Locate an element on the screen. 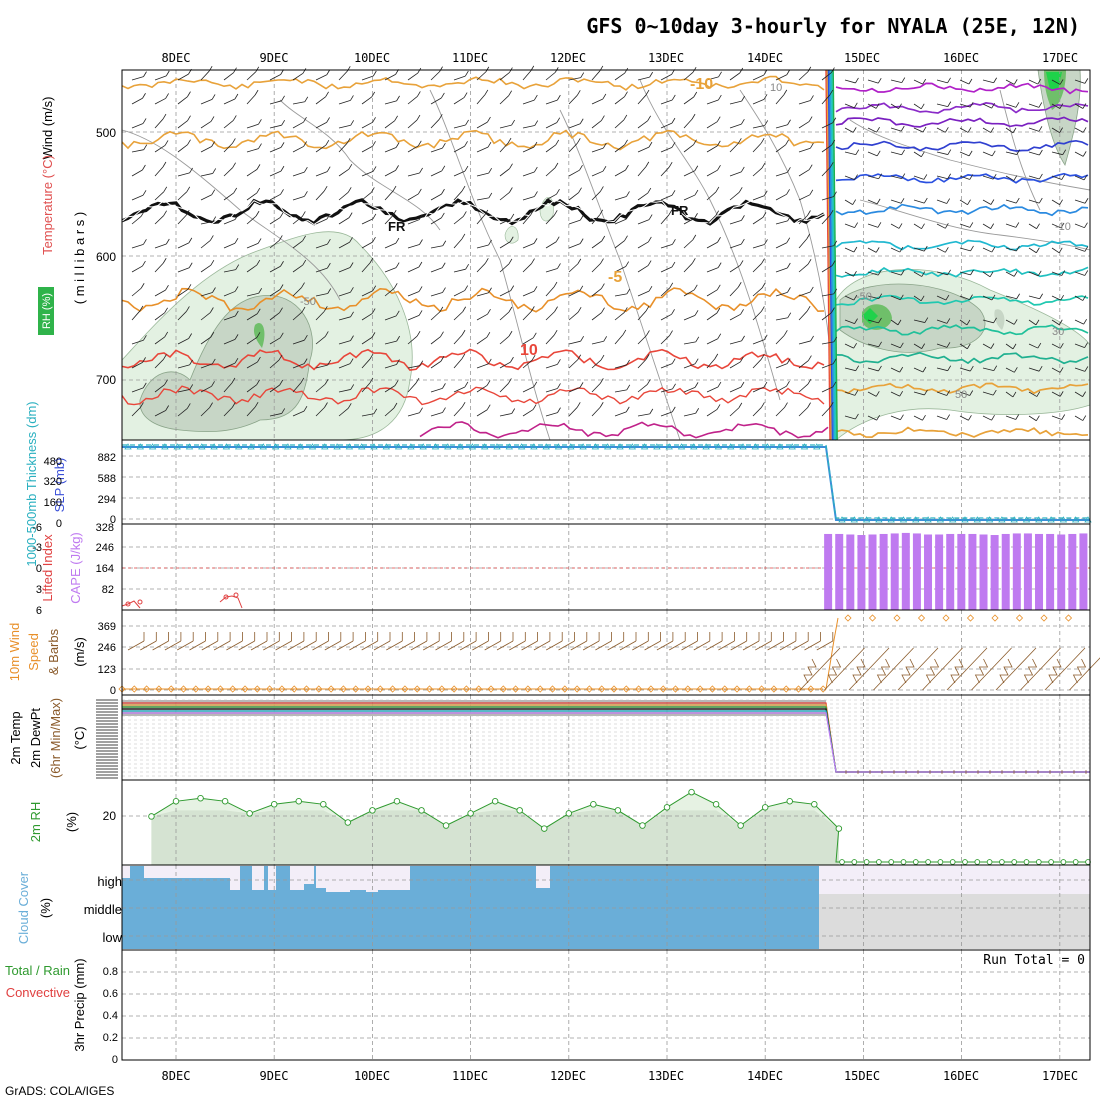  cloud-gap is located at coordinates (338, 879).